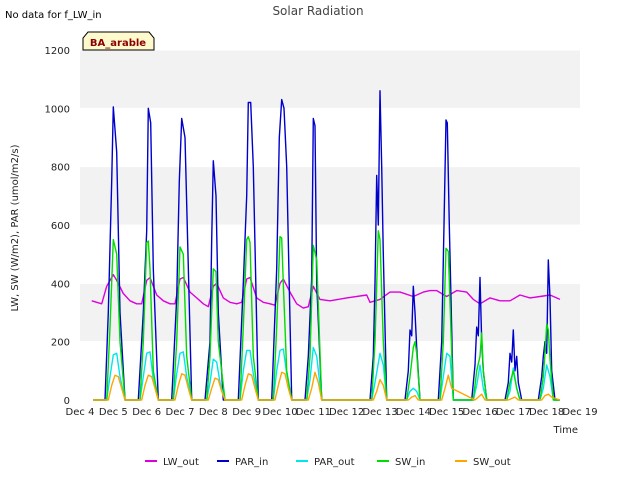 The width and height of the screenshot is (640, 480). I want to click on x-tick-label: Dec 6, so click(146, 412).